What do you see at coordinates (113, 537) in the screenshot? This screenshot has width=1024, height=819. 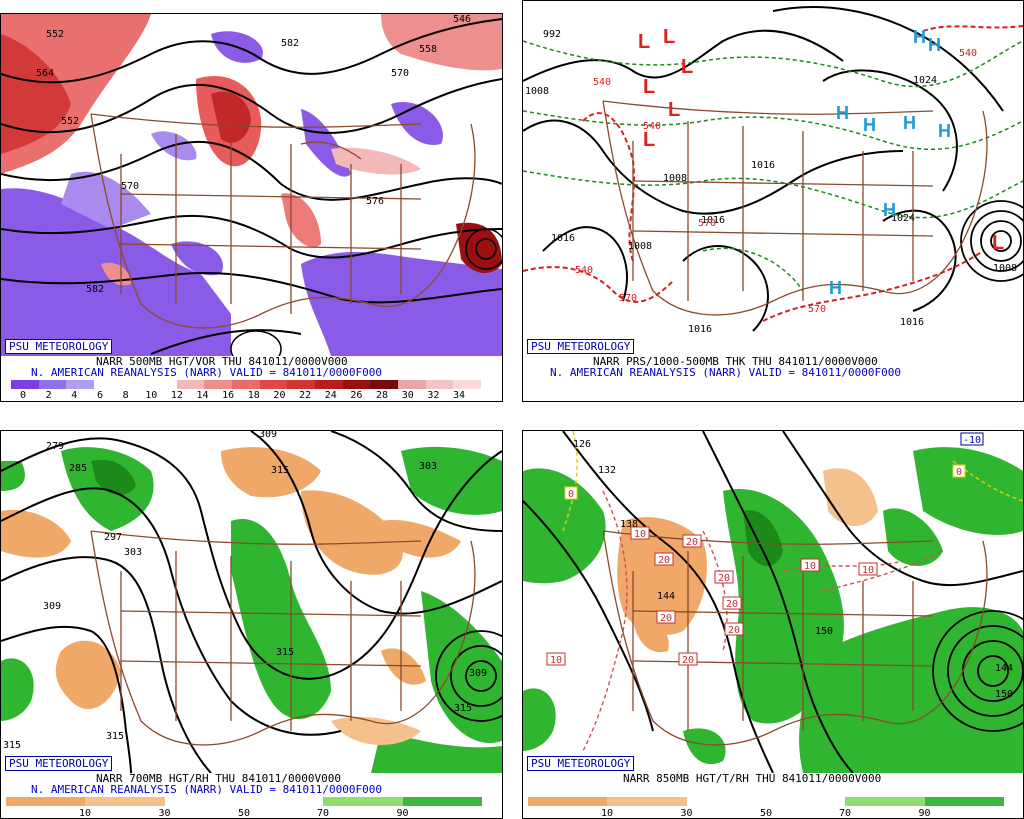 I see `contour-label: 297` at bounding box center [113, 537].